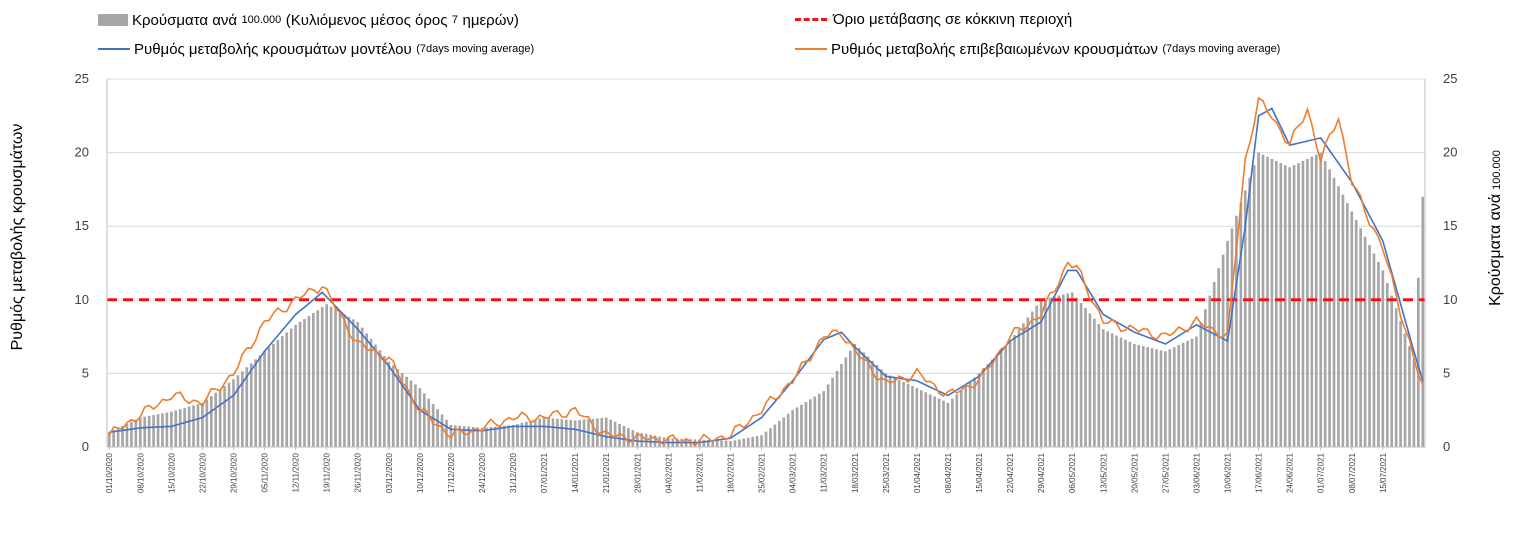 The width and height of the screenshot is (1516, 535). What do you see at coordinates (455, 20) in the screenshot?
I see `legend-bars-small-2: 7` at bounding box center [455, 20].